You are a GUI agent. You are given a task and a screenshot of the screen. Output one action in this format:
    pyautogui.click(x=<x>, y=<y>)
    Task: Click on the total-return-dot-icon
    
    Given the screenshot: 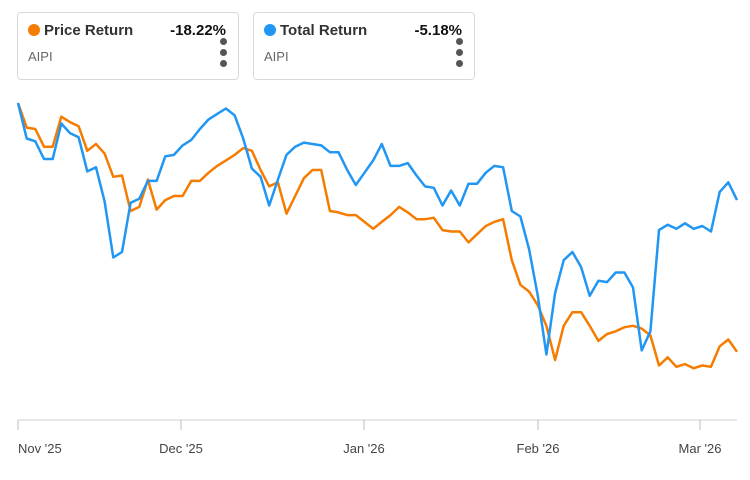 What is the action you would take?
    pyautogui.click(x=270, y=30)
    